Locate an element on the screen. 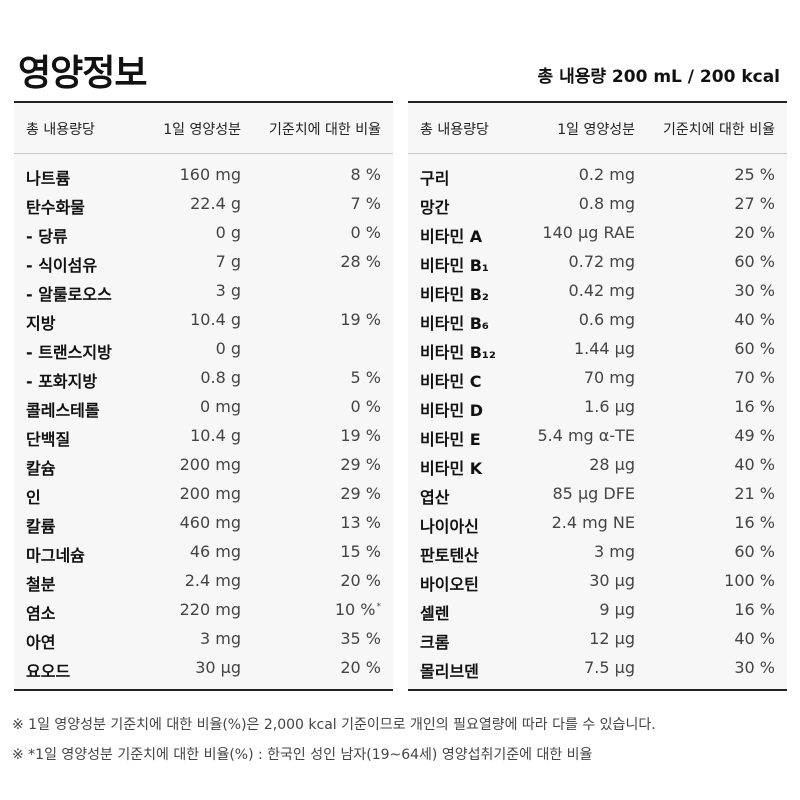 The height and width of the screenshot is (800, 800). nutrient-name: 비타민 B₁₂ is located at coordinates (458, 352).